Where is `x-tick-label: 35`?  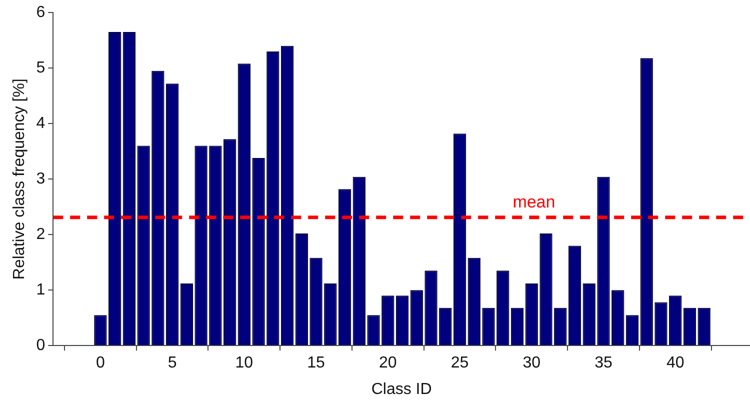 x-tick-label: 35 is located at coordinates (603, 363).